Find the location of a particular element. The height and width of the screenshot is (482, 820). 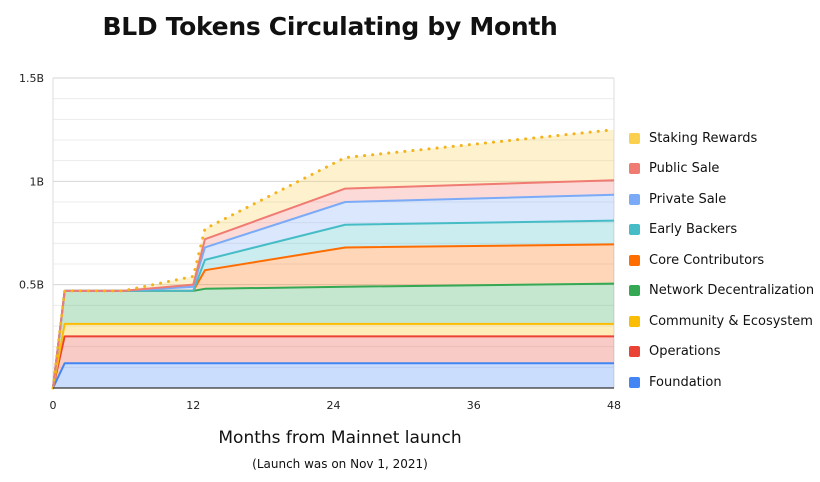

chart-title: BLD Tokens Circulating by Month is located at coordinates (330, 26).